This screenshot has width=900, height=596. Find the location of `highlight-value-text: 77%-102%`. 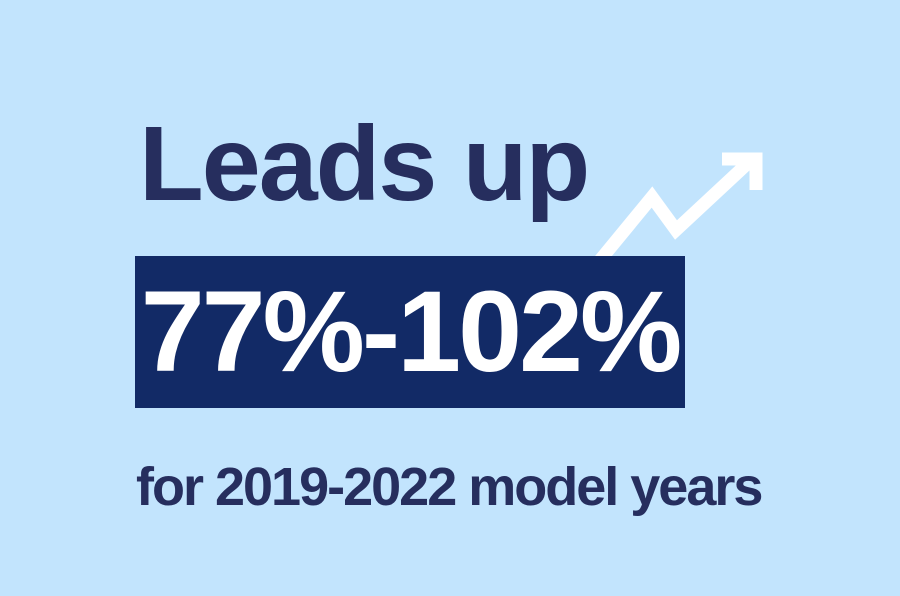

highlight-value-text: 77%-102% is located at coordinates (411, 331).